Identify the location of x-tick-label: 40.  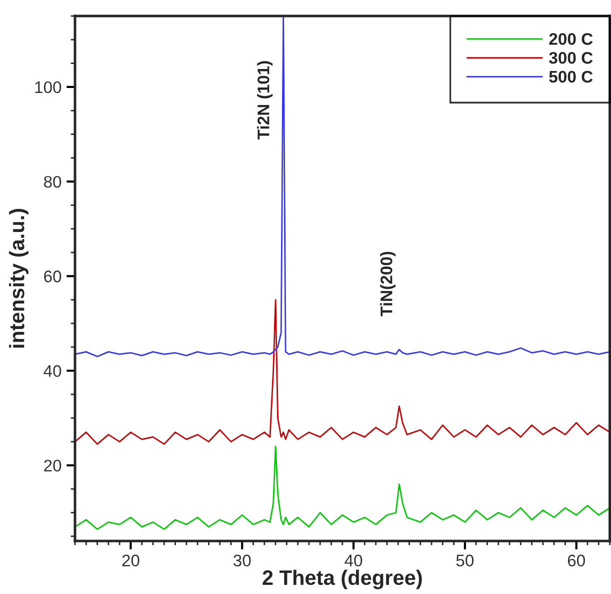
(353, 560).